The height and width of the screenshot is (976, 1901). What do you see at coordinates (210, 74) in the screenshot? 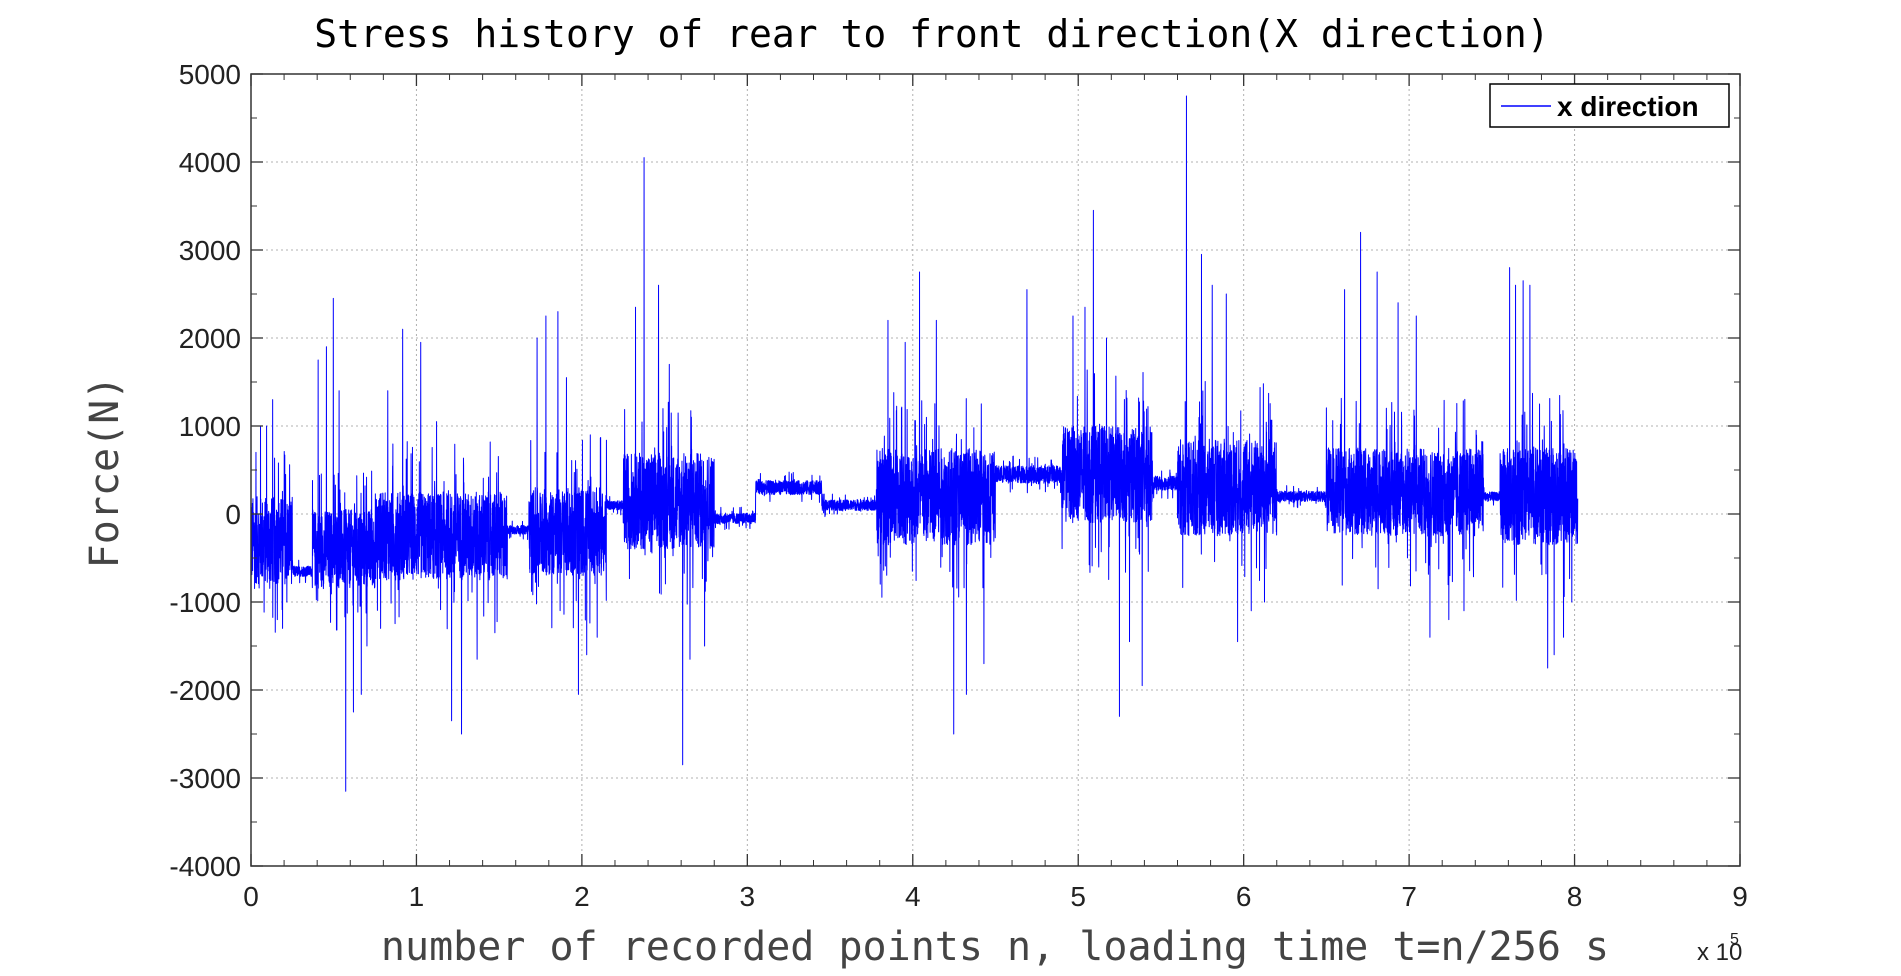
I see `y-tick-label: 5000` at bounding box center [210, 74].